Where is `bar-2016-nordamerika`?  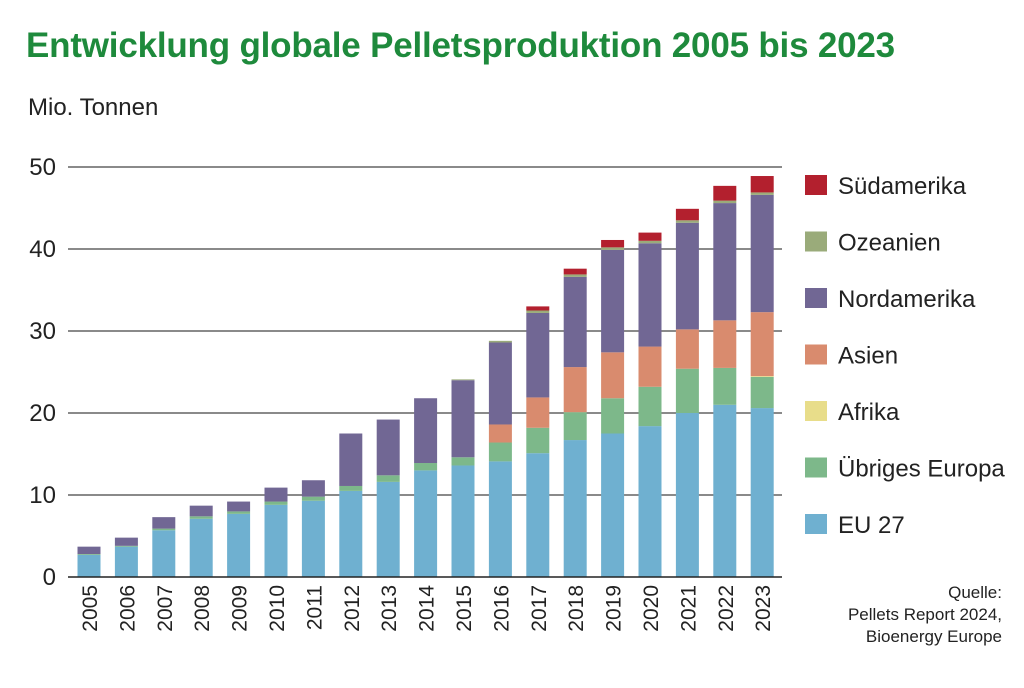
bar-2016-nordamerika is located at coordinates (500, 383).